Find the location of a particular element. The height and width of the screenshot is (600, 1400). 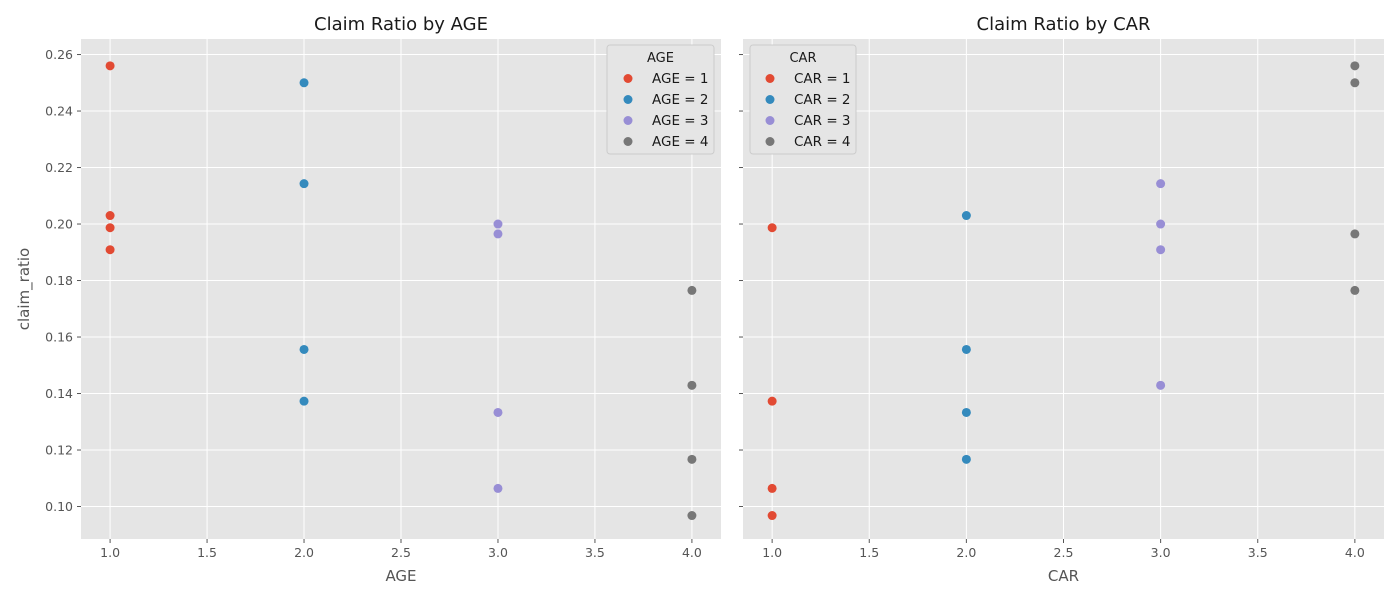

legend-car: CAR CAR = 1 CAR = 2 CAR = 3 CAR = 4 is located at coordinates (803, 99).